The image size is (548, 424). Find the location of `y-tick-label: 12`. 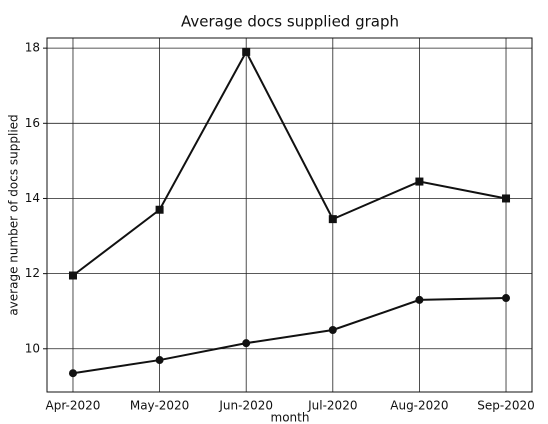

y-tick-label: 12 is located at coordinates (32, 273).